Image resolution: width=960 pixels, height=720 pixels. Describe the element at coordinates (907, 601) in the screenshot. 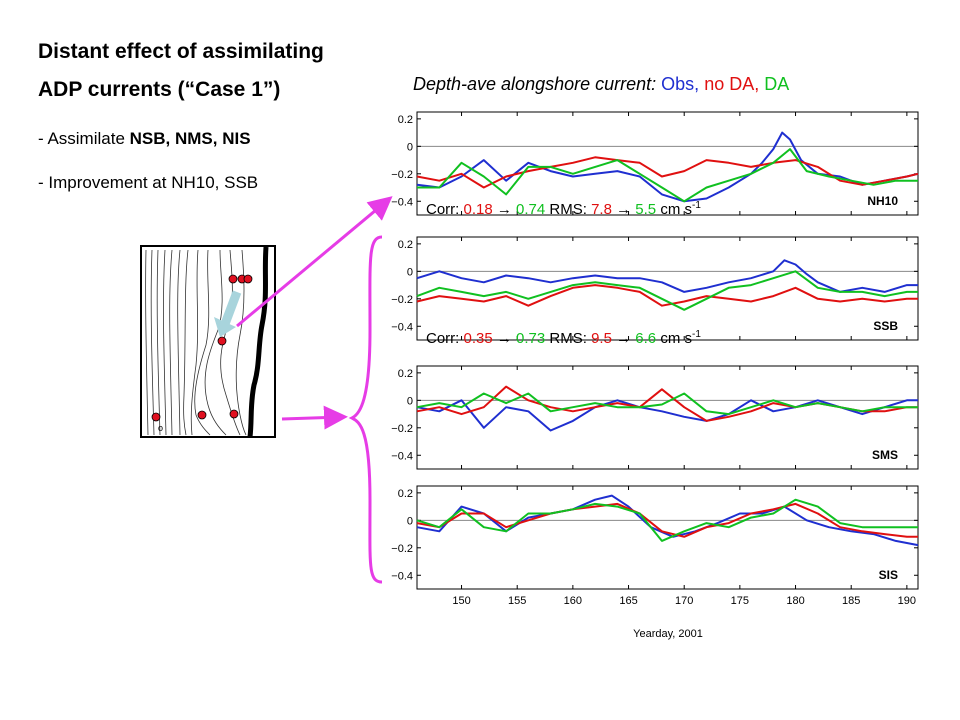

I see `x-tick-label: 190` at that location.